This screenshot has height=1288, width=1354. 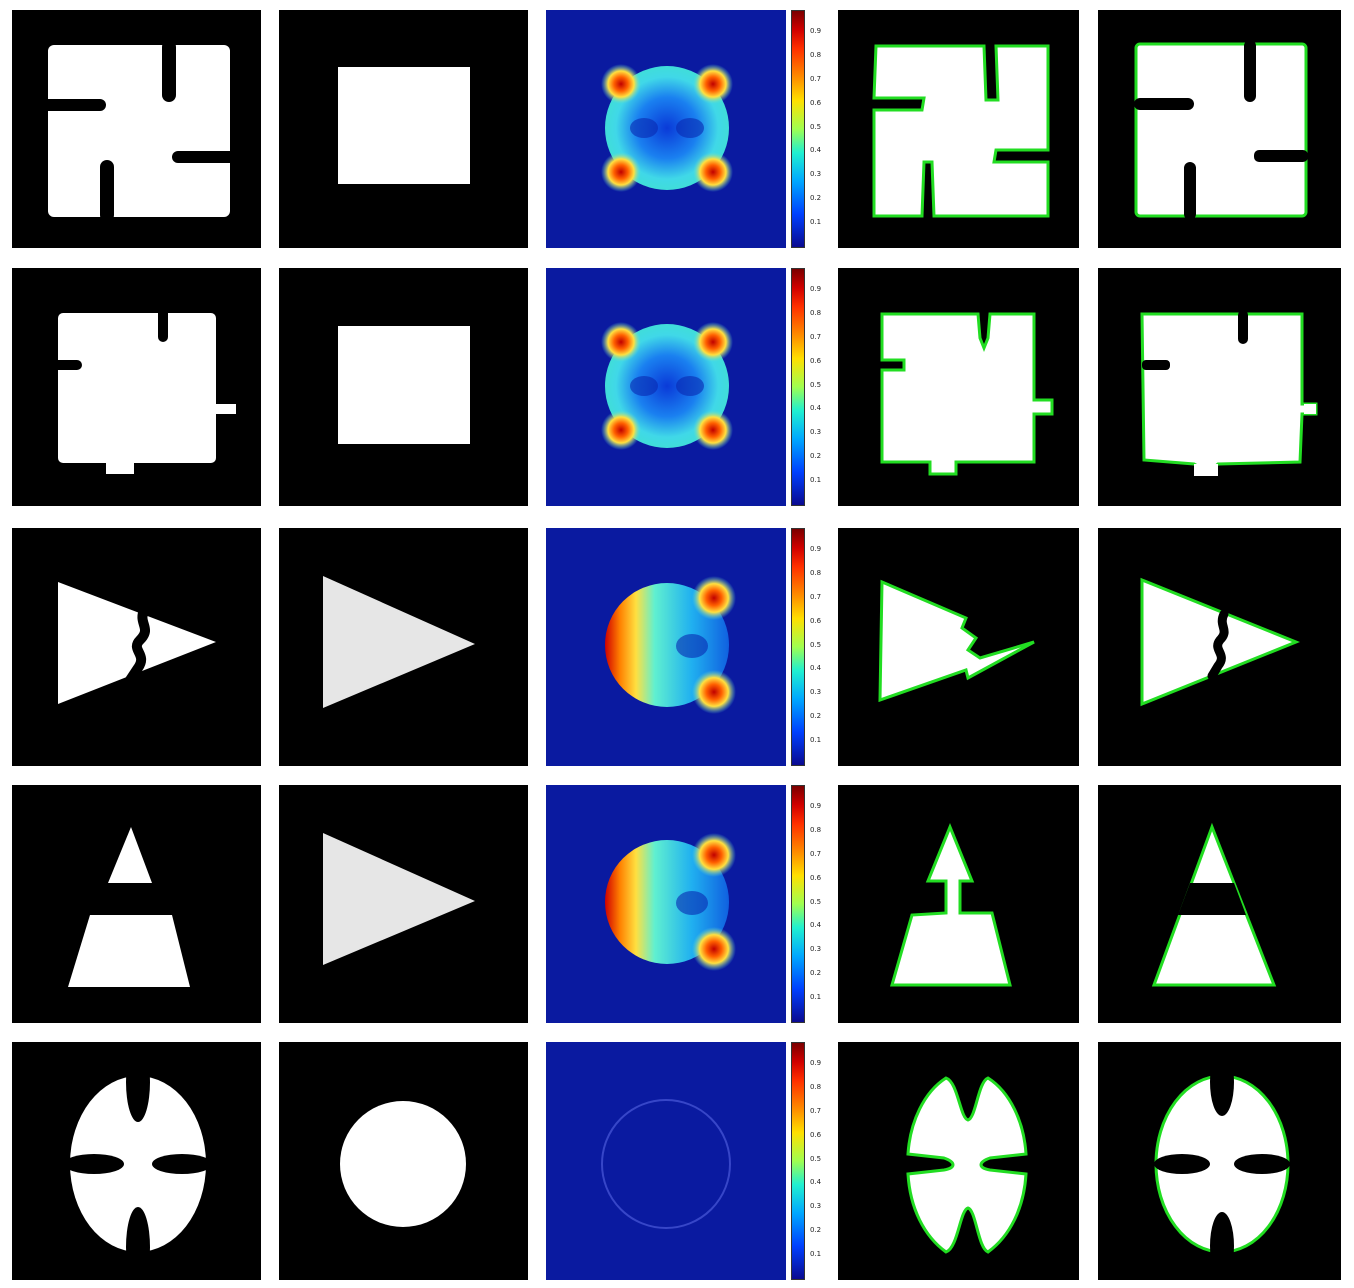 What do you see at coordinates (666, 129) in the screenshot?
I see `row1-probability-map` at bounding box center [666, 129].